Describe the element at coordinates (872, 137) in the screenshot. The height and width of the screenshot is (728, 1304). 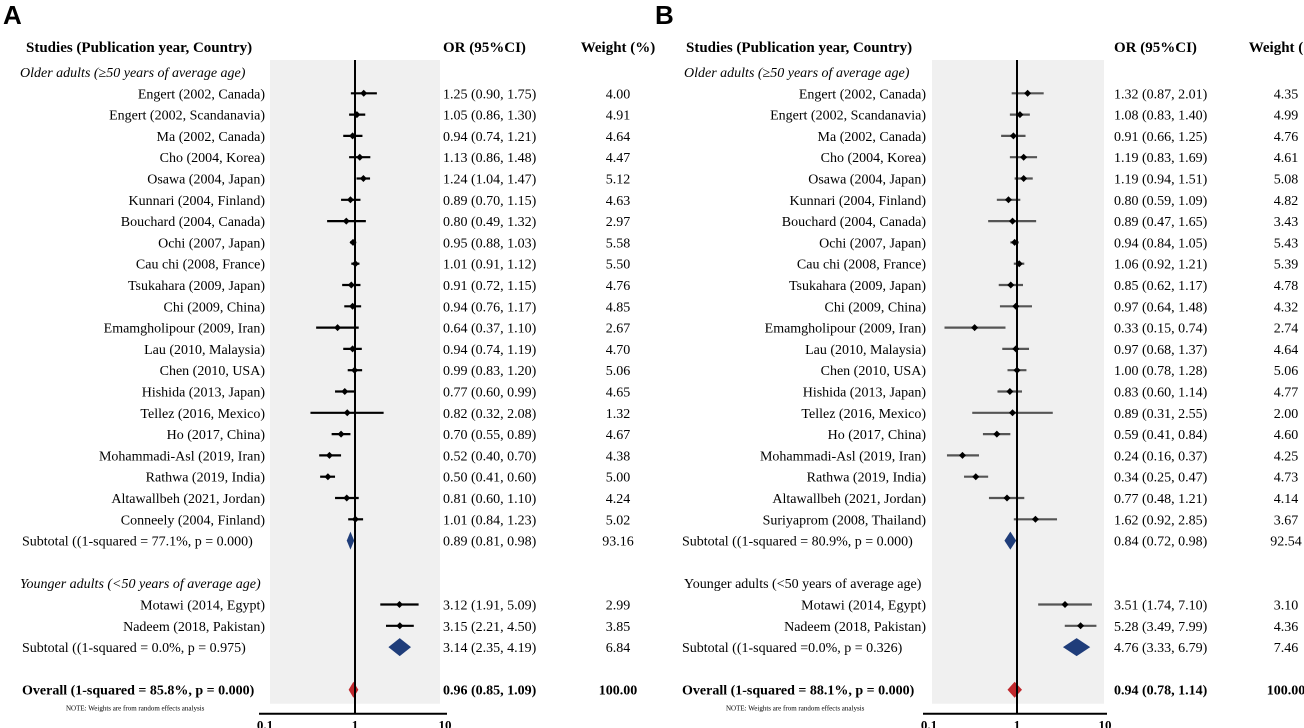
I see `study-label: Ma (2002, Canada)` at that location.